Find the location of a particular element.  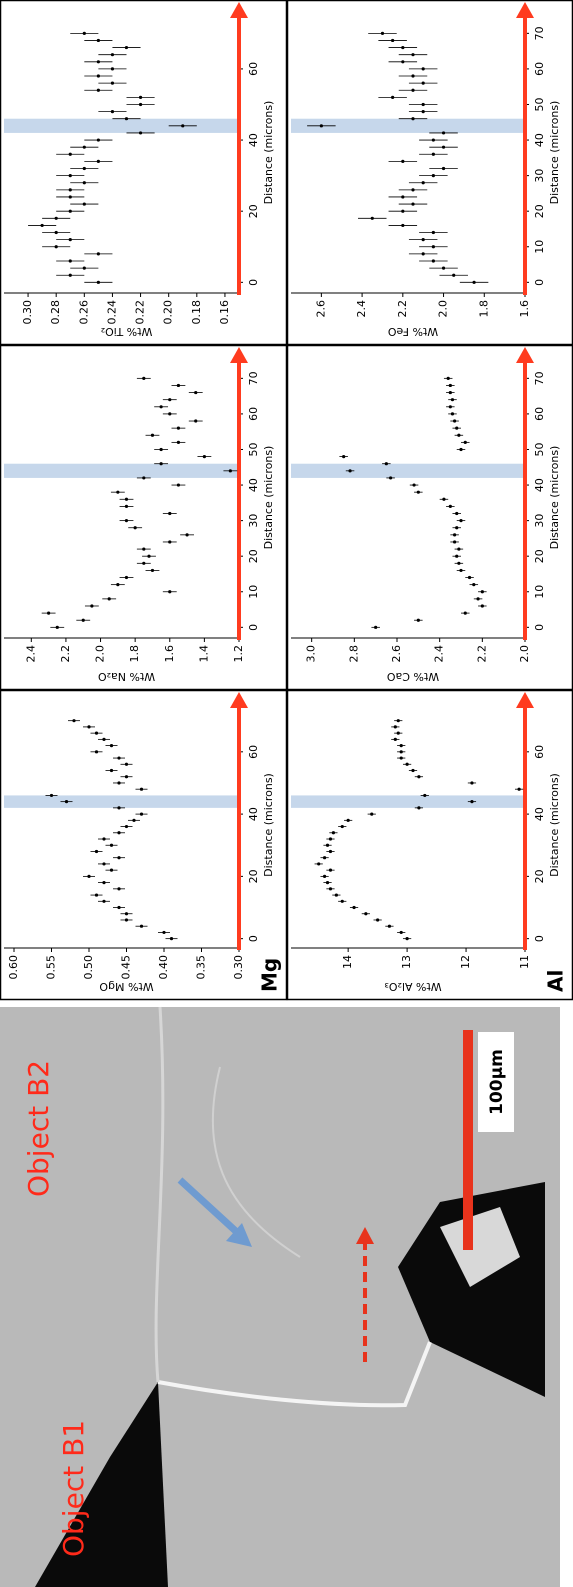

object-label: Object B1 is located at coordinates (73, 1488).